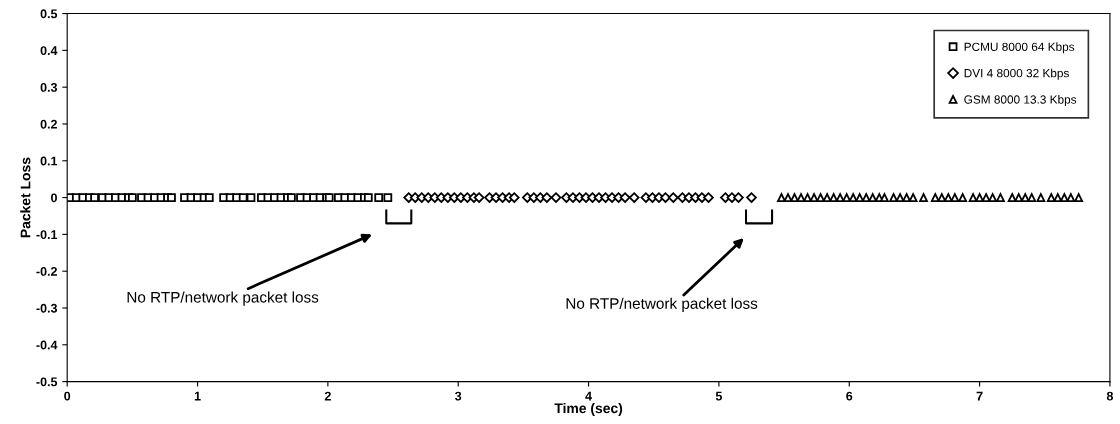 The image size is (1120, 424). I want to click on y-tick-label: 0, so click(54, 198).